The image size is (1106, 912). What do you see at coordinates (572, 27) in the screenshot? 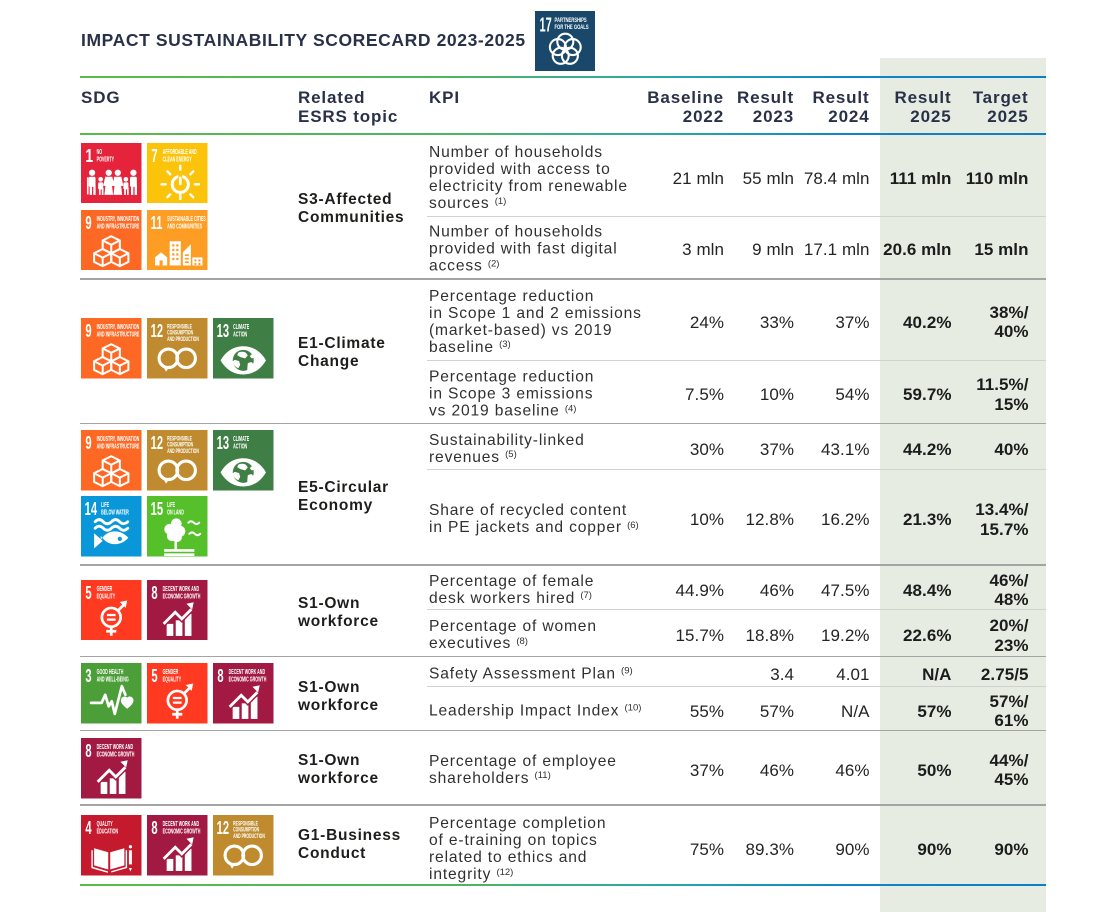
I see `svg-text: FOR THE GOALS` at bounding box center [572, 27].